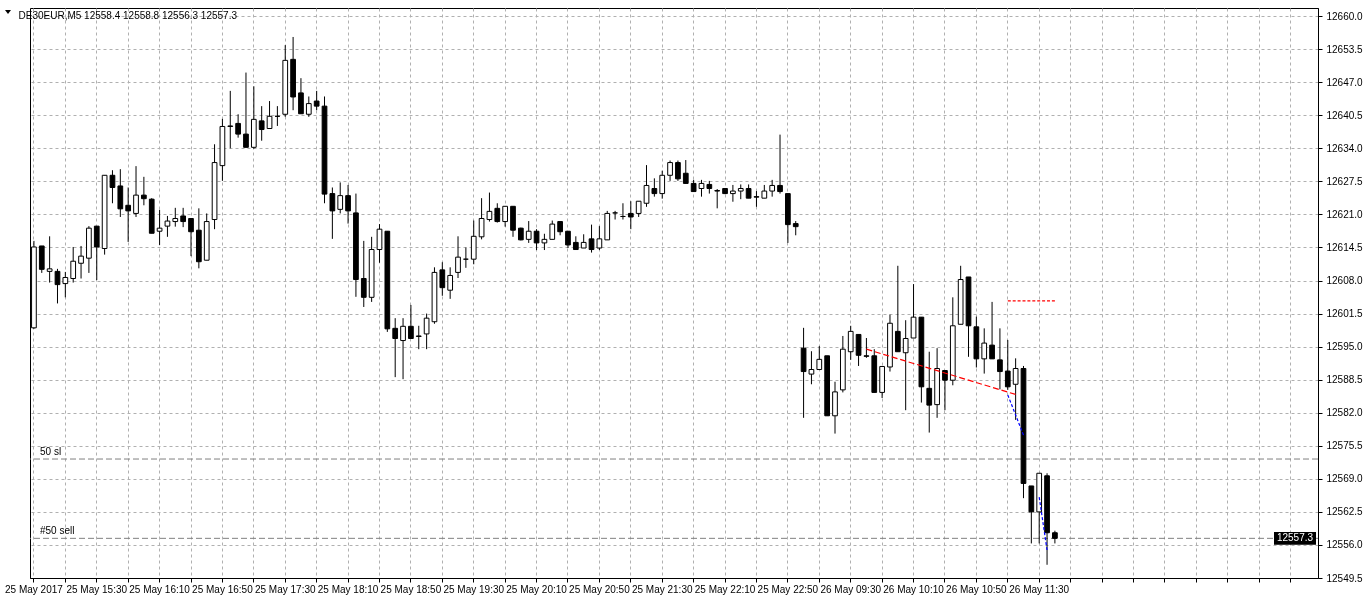 The image size is (1366, 605). Describe the element at coordinates (1345, 115) in the screenshot. I see `y-tick-label: 12640.5` at that location.